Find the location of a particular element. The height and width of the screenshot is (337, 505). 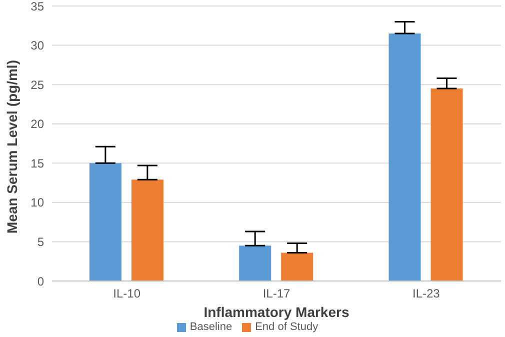

y-tick-label: 25 is located at coordinates (37, 85).